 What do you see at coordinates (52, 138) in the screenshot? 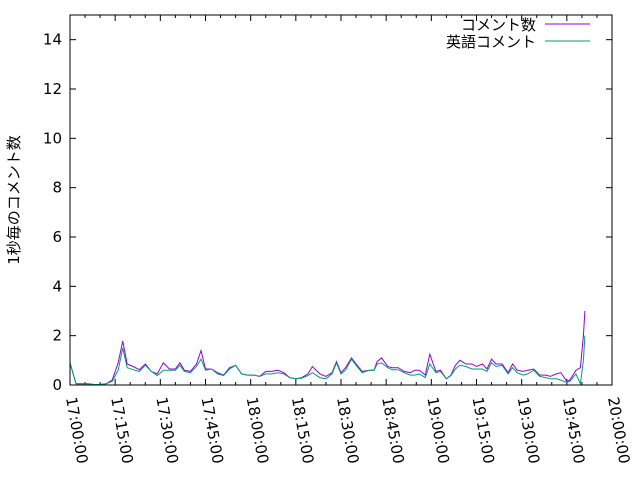
I see `y-tick-label: 10` at bounding box center [52, 138].